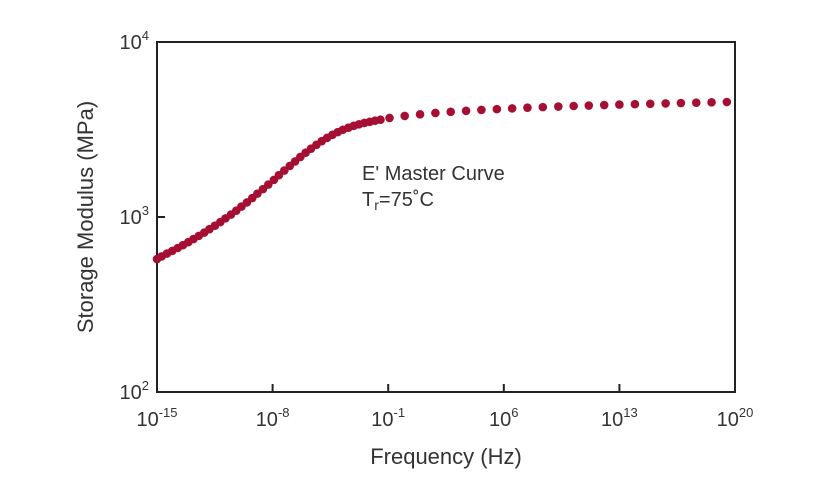 The width and height of the screenshot is (830, 493). Describe the element at coordinates (433, 188) in the screenshot. I see `annotation: E' Master Curve Tr=75˚C` at that location.